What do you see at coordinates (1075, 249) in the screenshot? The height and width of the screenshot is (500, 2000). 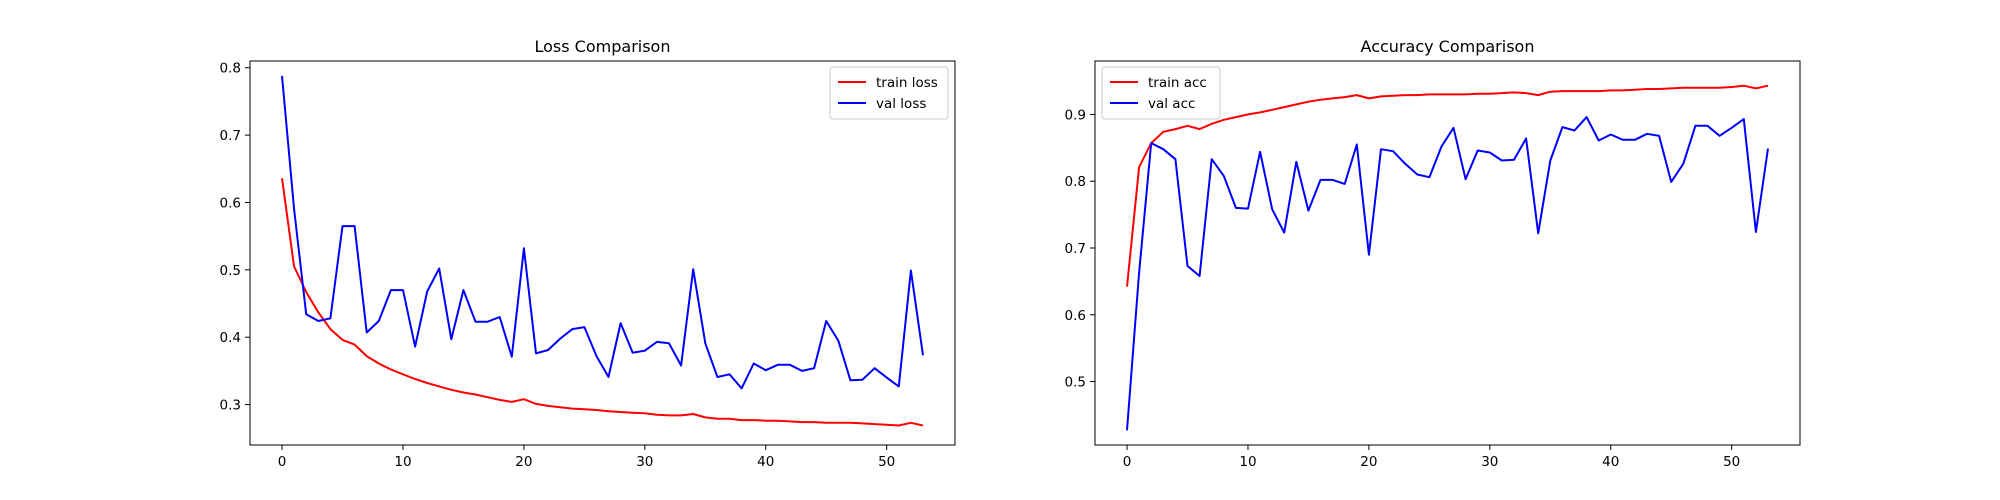 I see `accuracy-y-tick-label: 0.7` at bounding box center [1075, 249].